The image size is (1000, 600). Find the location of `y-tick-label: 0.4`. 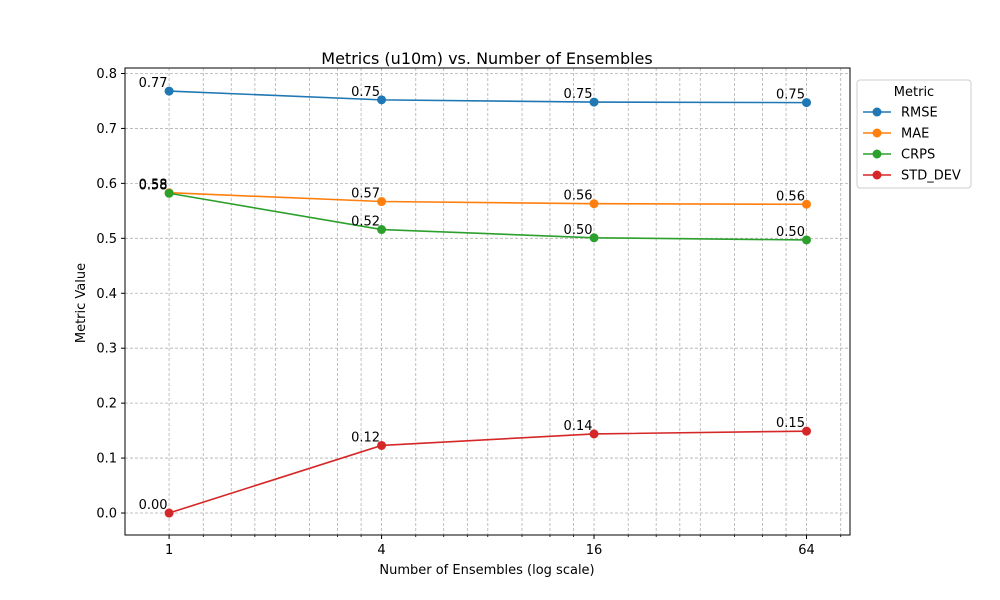

y-tick-label: 0.4 is located at coordinates (106, 294).